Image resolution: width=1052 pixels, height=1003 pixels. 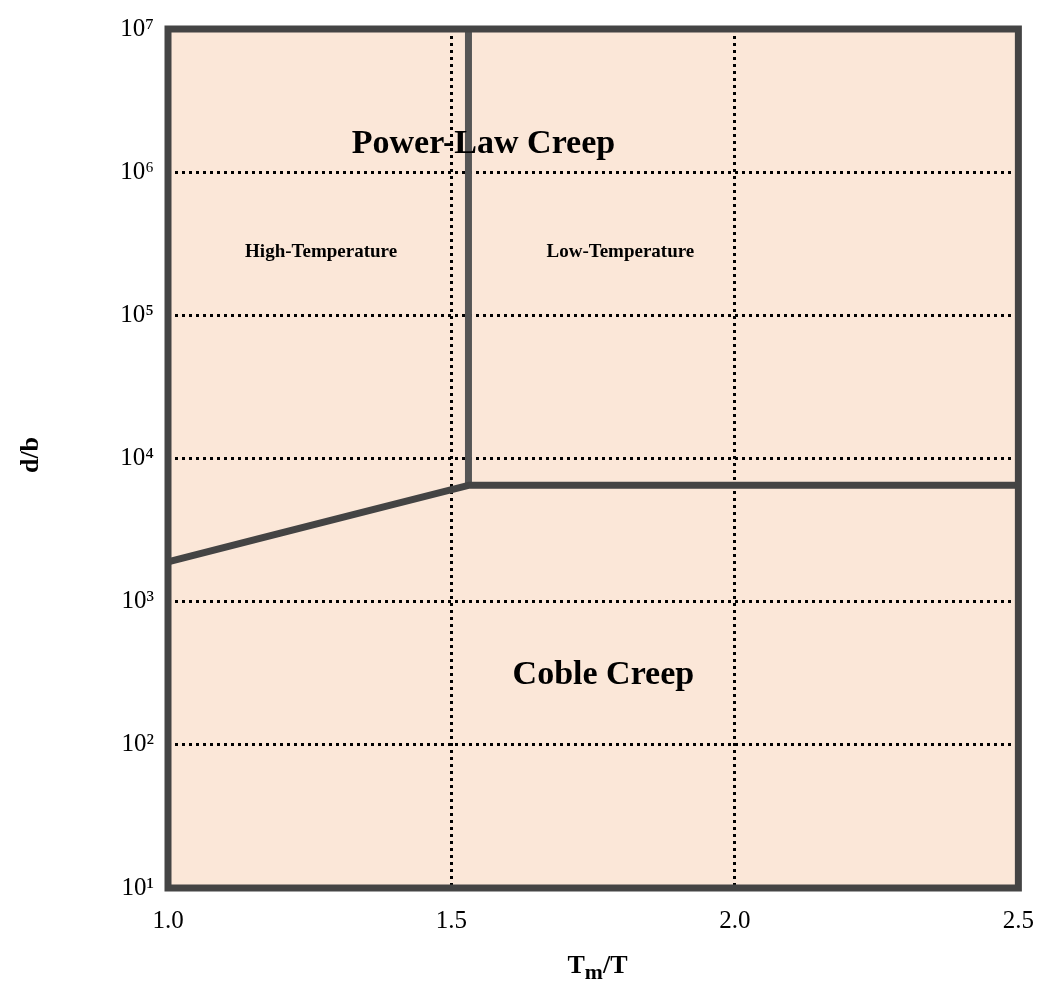 What do you see at coordinates (603, 672) in the screenshot?
I see `annotation: Coble Creep` at bounding box center [603, 672].